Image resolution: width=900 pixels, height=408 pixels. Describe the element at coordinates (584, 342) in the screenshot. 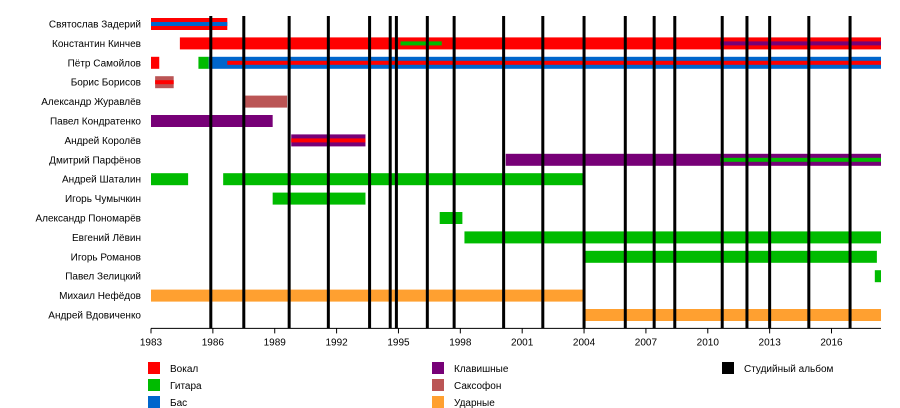

I see `x-tick-label: 2004` at that location.